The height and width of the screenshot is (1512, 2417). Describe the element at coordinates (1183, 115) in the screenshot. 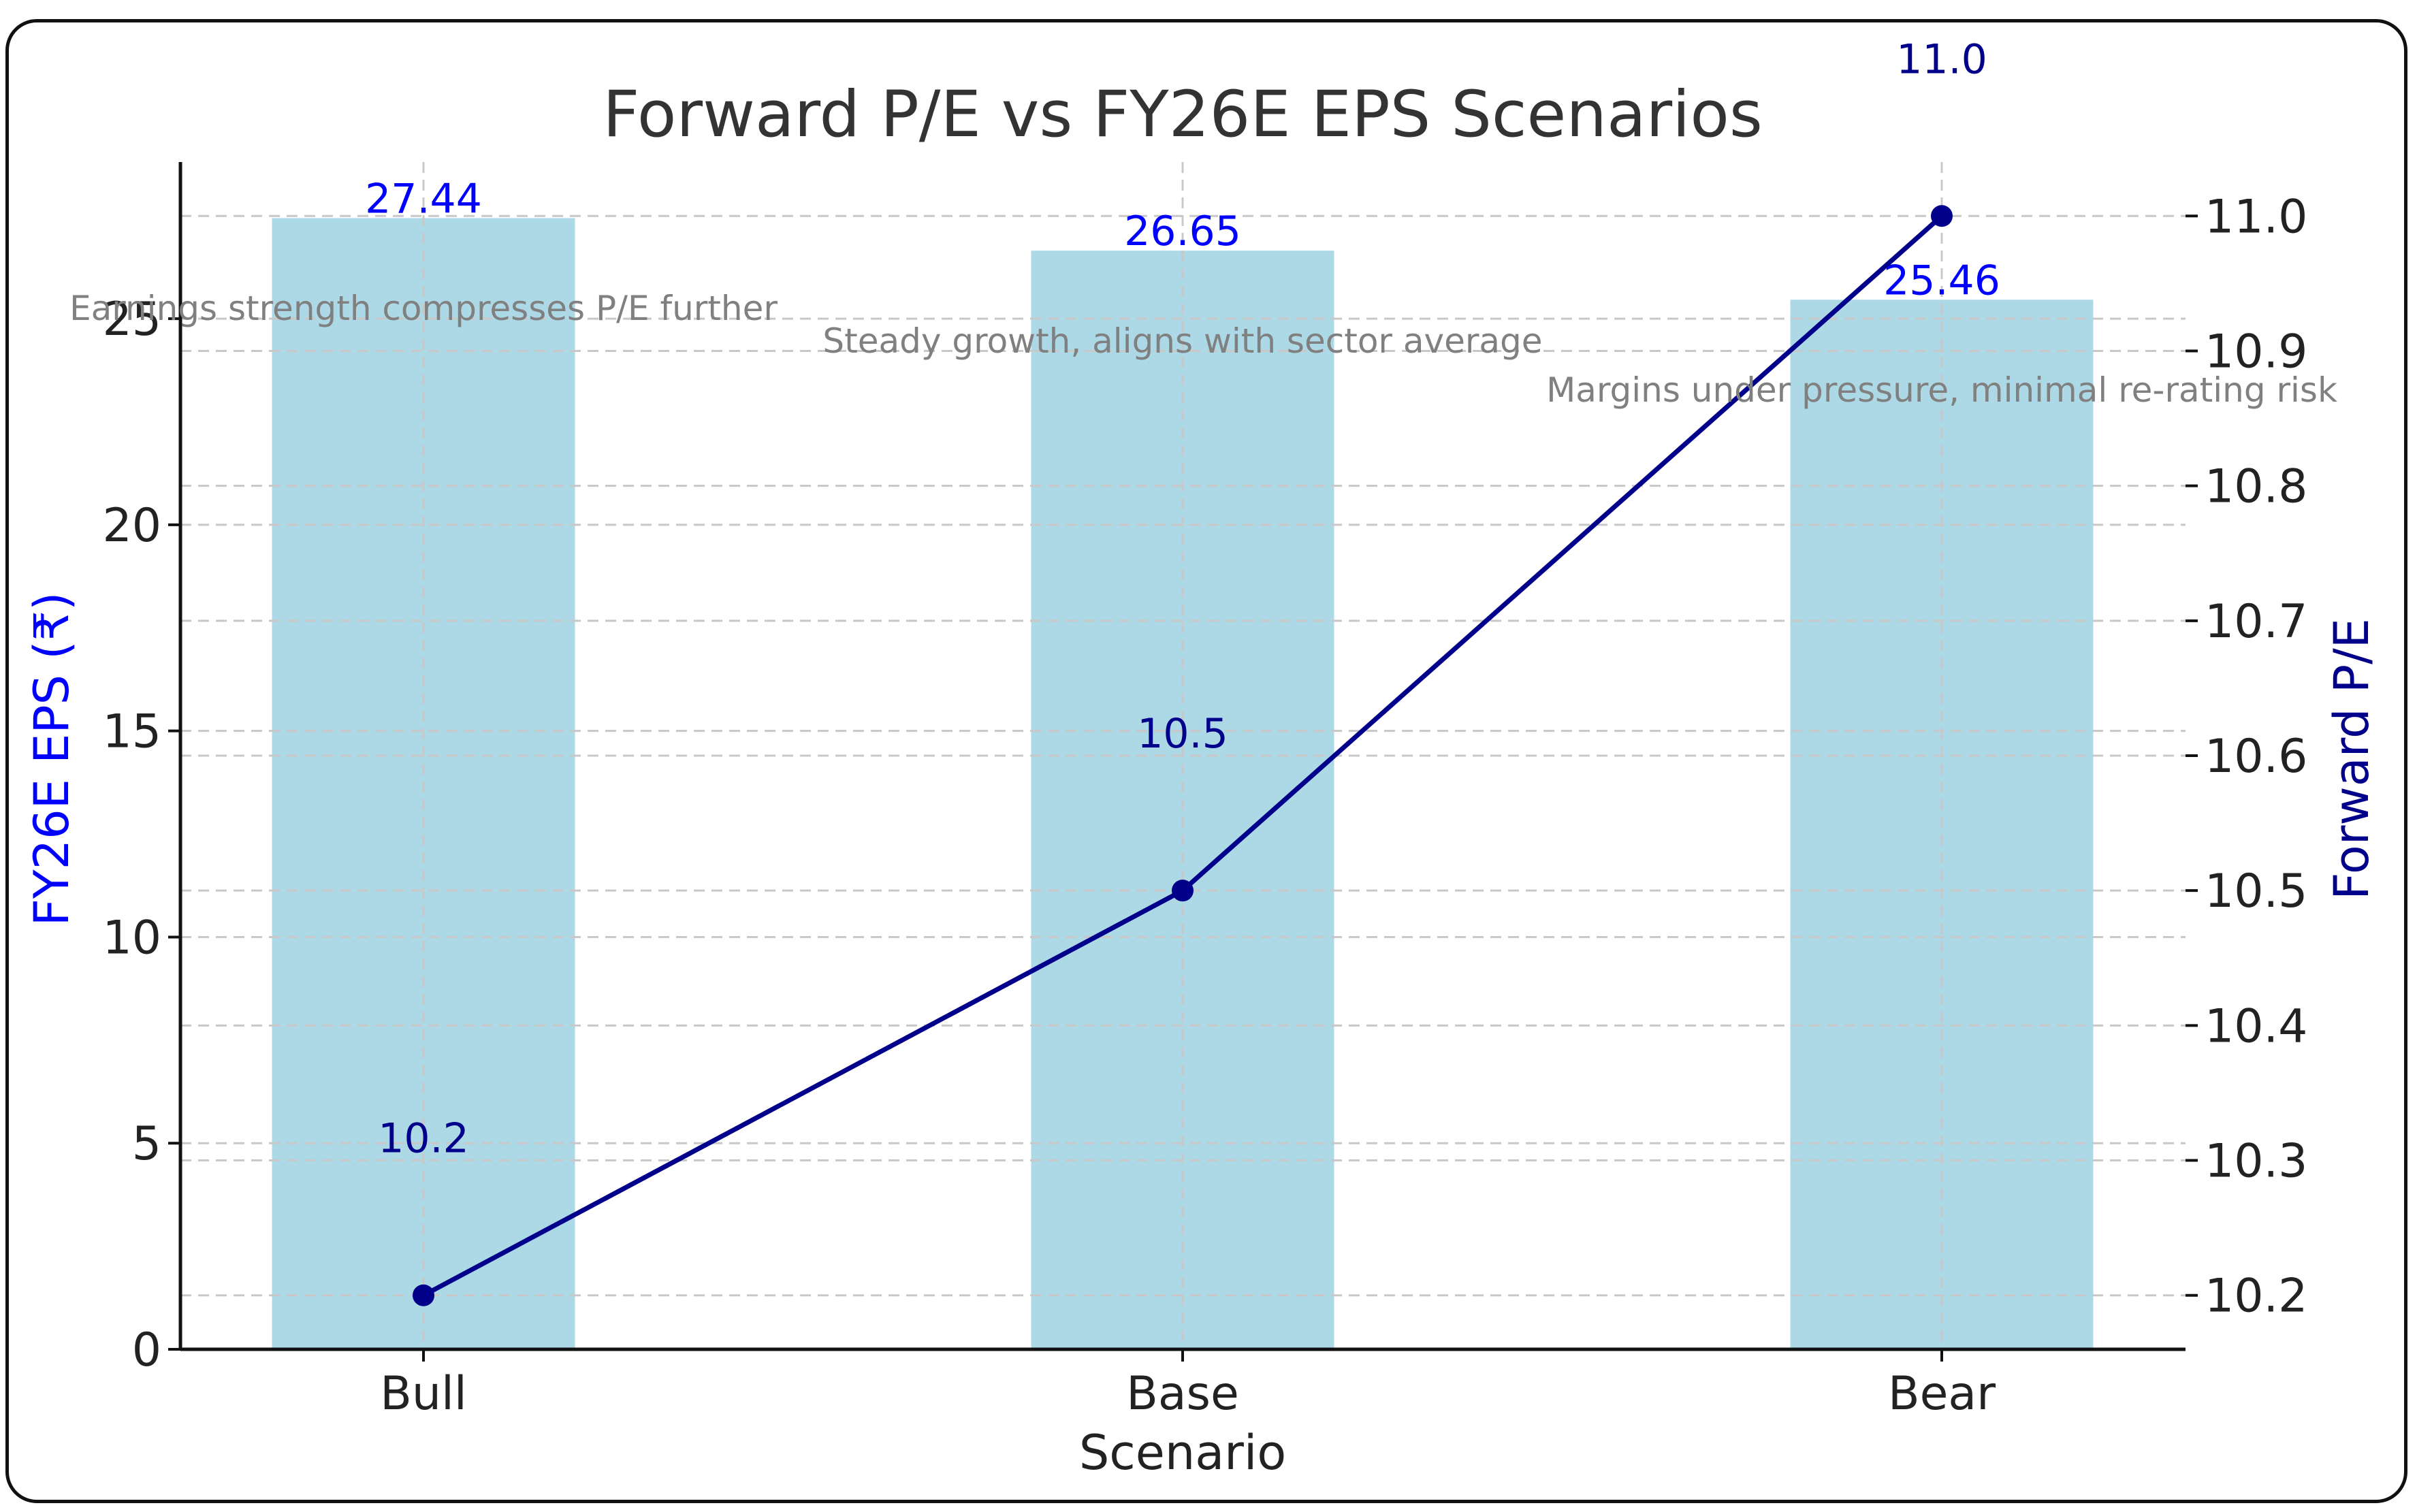

I see `chart-title: Forward P/E vs FY26E EPS Scenarios` at that location.